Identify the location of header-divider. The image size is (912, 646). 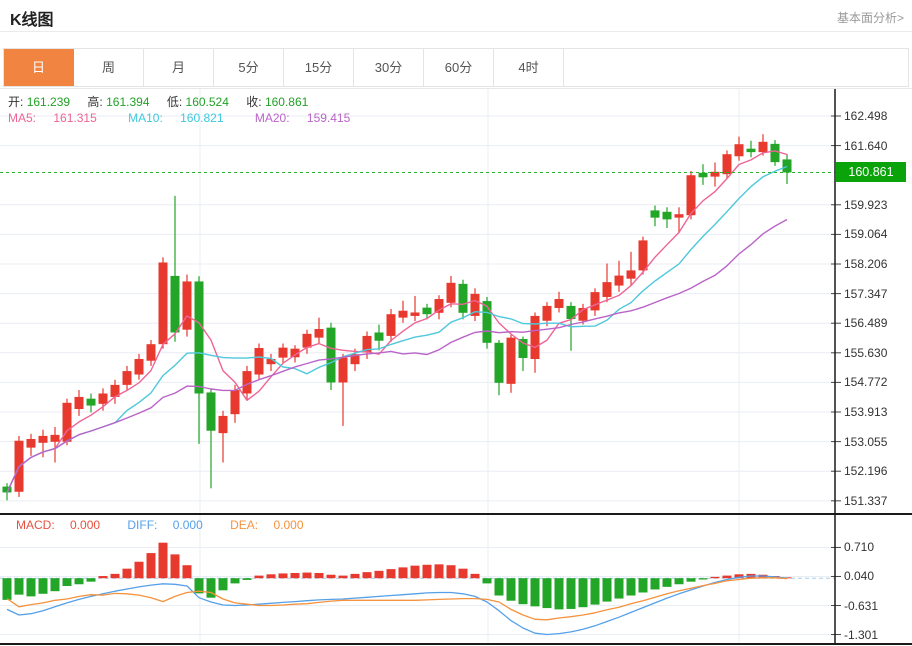
(456, 31).